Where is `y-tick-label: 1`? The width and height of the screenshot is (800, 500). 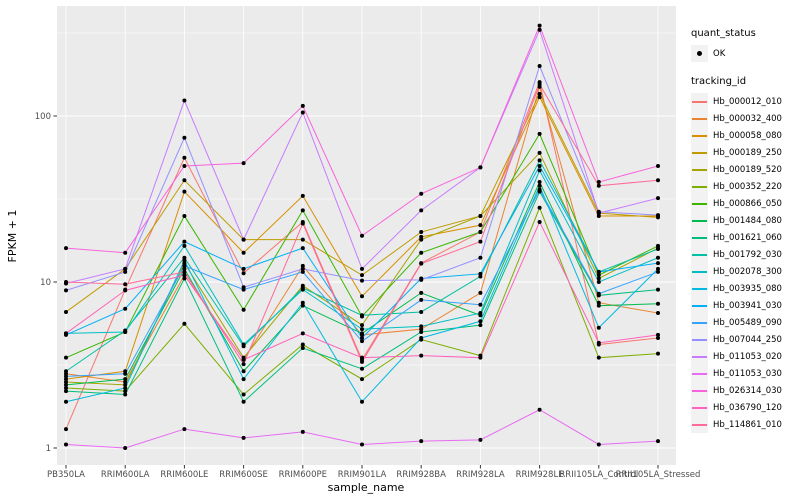 y-tick-label: 1 is located at coordinates (48, 449).